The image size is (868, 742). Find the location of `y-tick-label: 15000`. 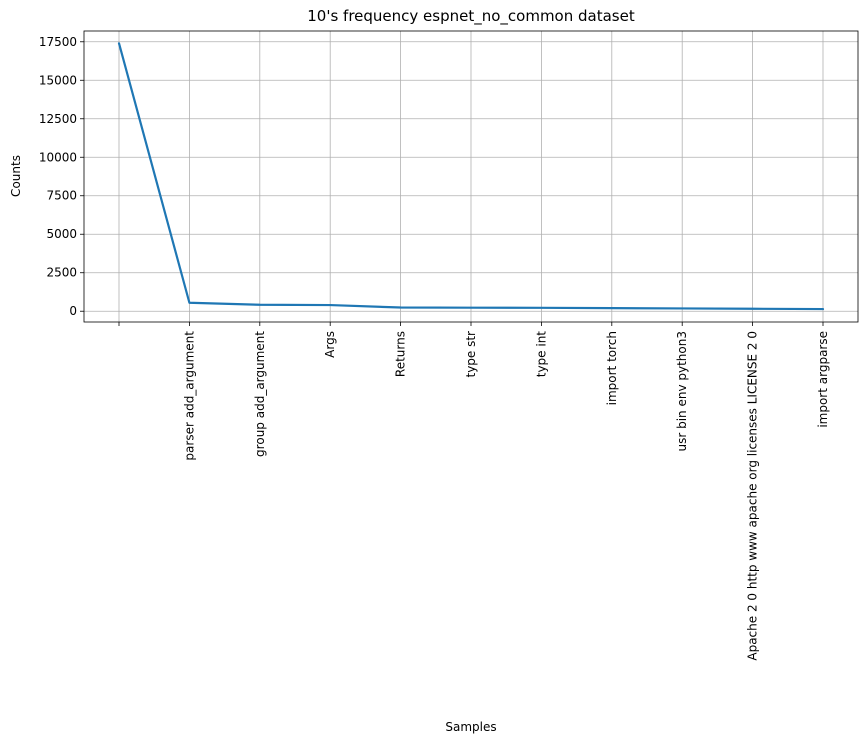

y-tick-label: 15000 is located at coordinates (58, 80).